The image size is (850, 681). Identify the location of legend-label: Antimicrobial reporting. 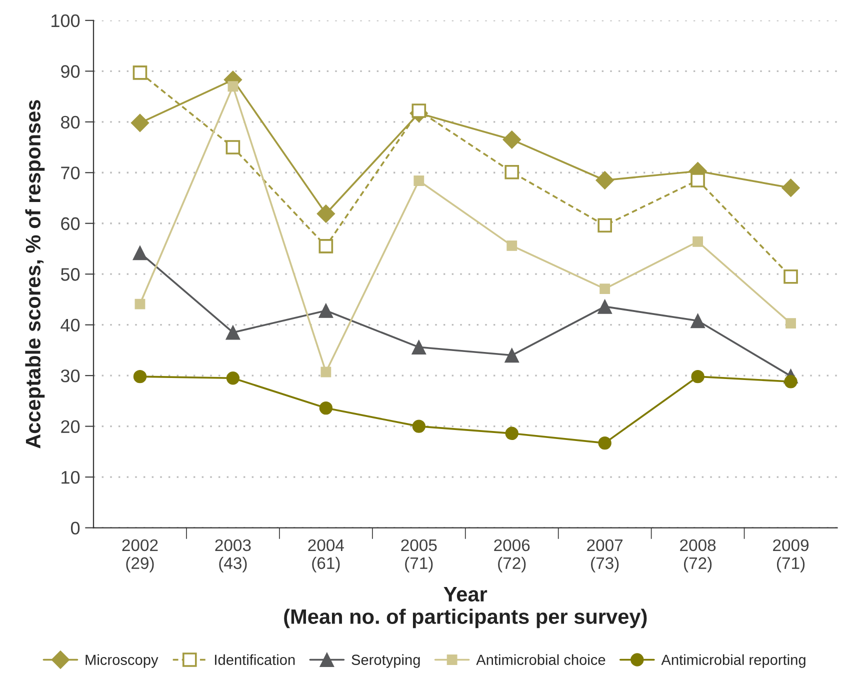
(733, 661).